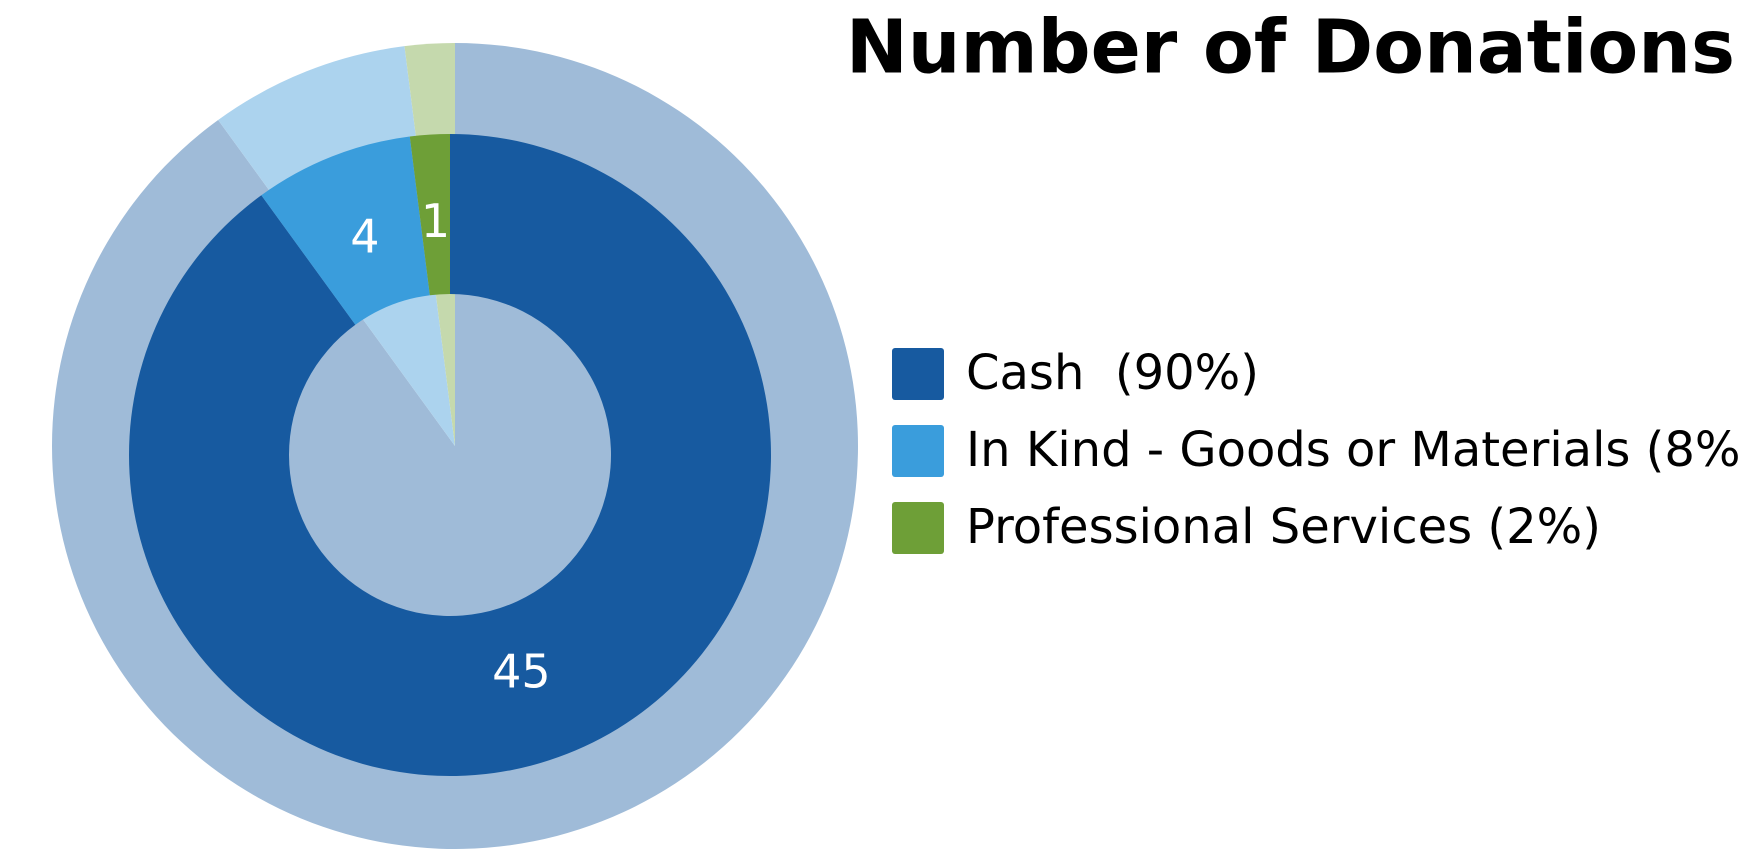 The height and width of the screenshot is (853, 1741). What do you see at coordinates (1353, 450) in the screenshot?
I see `legend-label: In Kind - Goods or Materials (8%)` at bounding box center [1353, 450].